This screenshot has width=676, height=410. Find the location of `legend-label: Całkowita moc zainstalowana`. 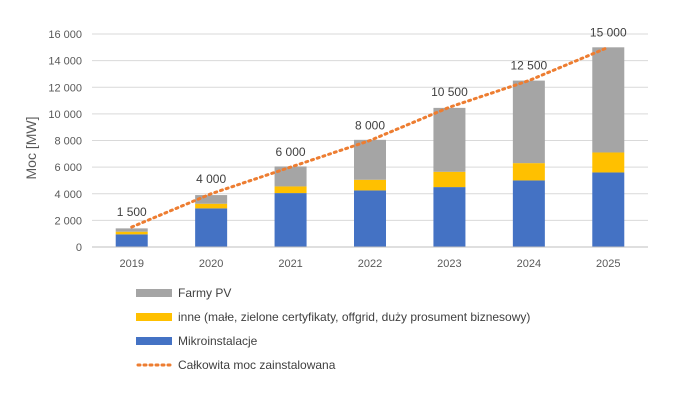

legend-label: Całkowita moc zainstalowana is located at coordinates (257, 365).